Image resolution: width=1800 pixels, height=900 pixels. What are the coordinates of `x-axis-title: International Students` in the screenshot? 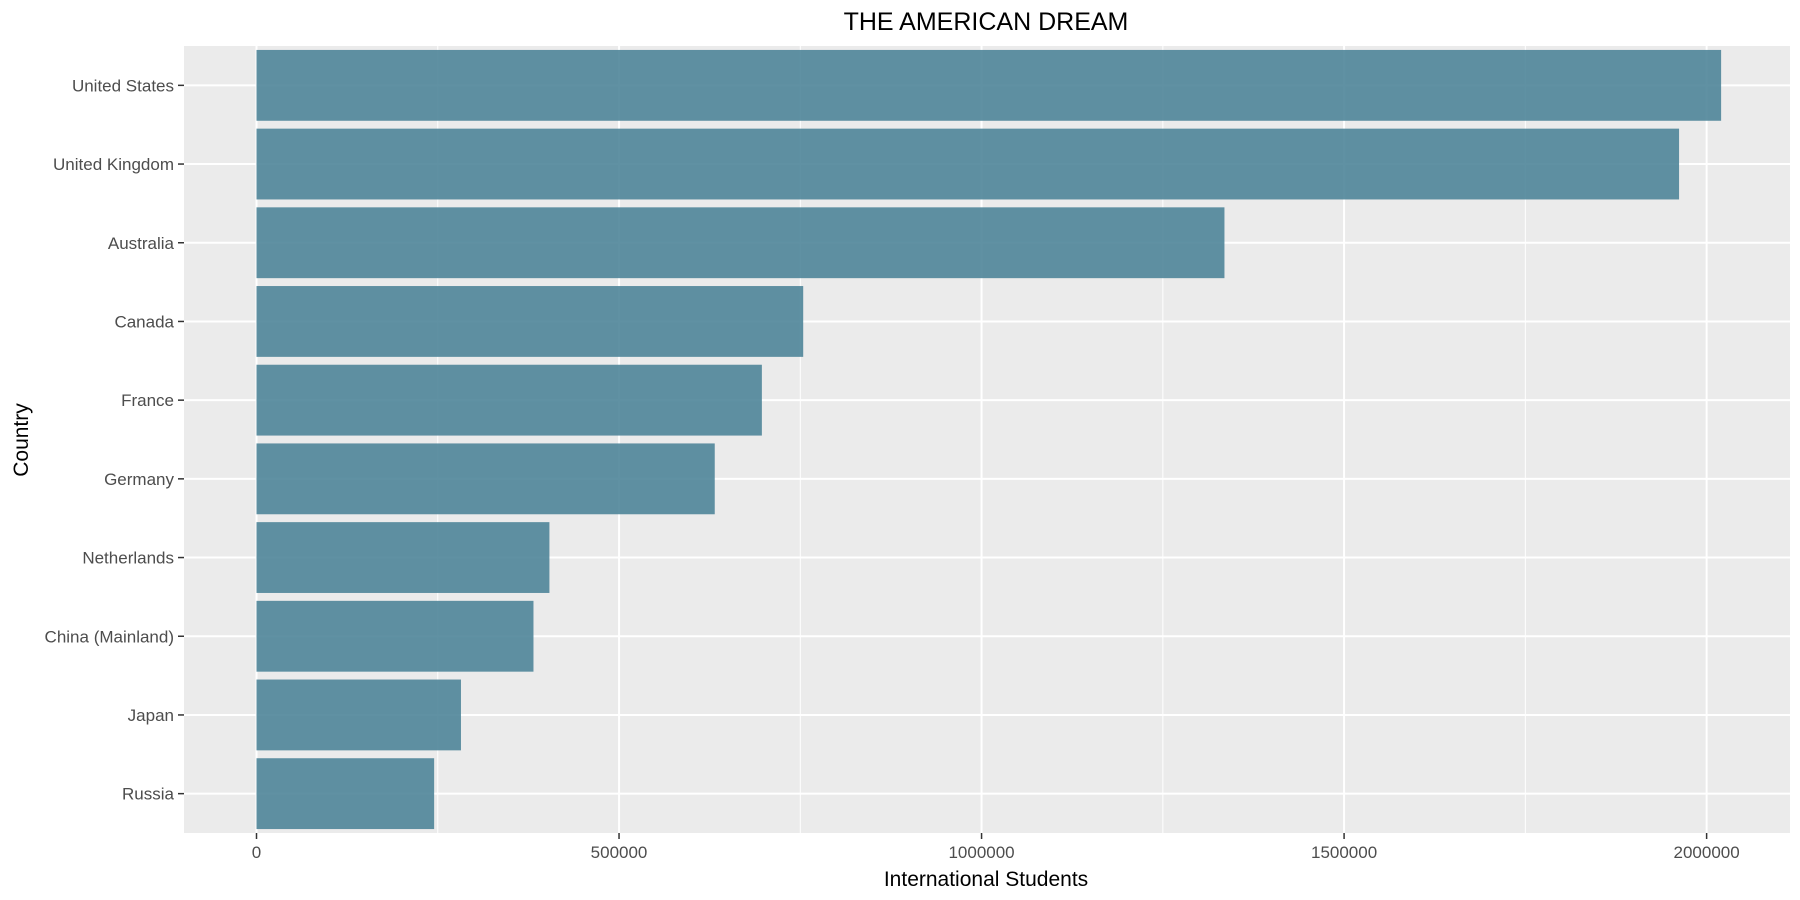 It's located at (986, 879).